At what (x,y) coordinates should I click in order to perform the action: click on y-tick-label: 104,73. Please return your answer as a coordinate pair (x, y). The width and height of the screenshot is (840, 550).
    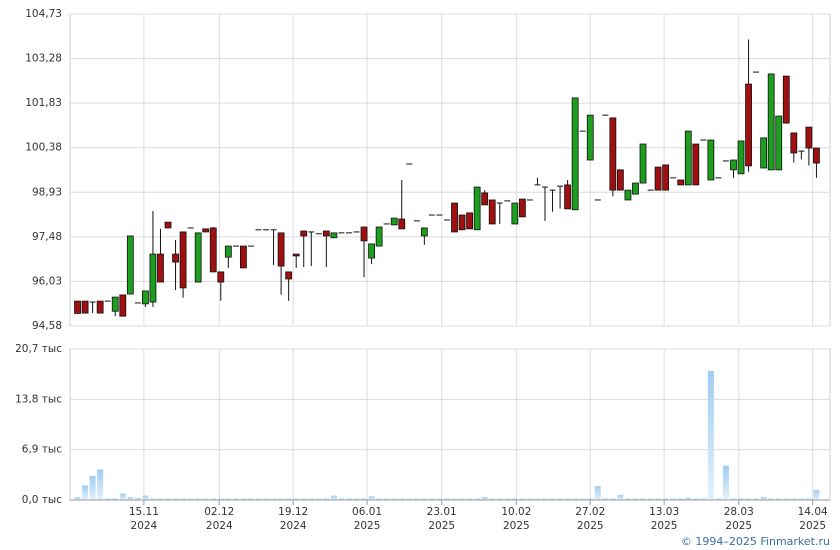
    Looking at the image, I should click on (43, 14).